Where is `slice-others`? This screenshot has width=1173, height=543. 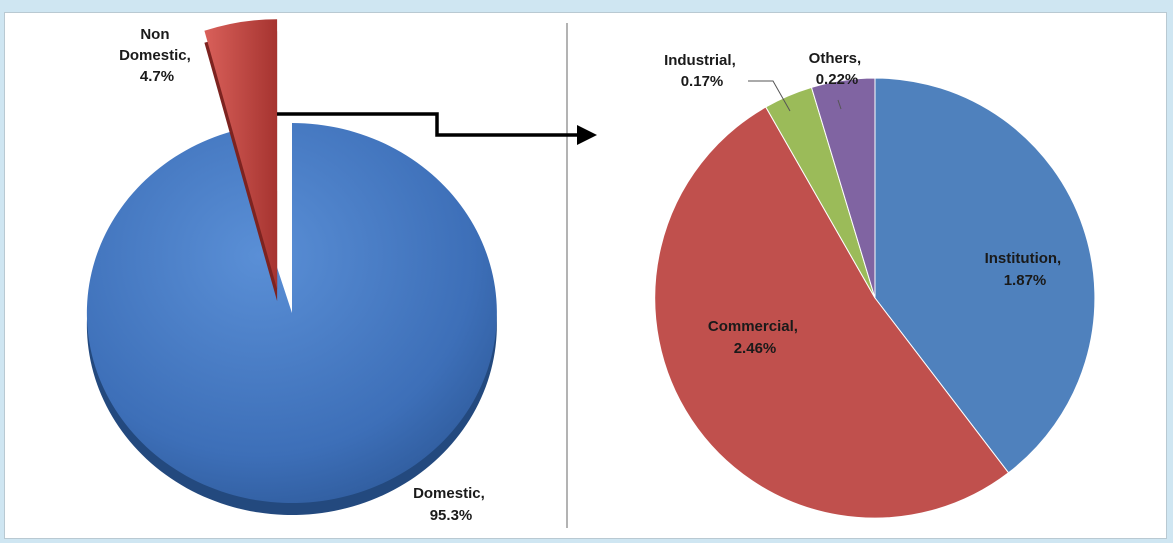 slice-others is located at coordinates (843, 188).